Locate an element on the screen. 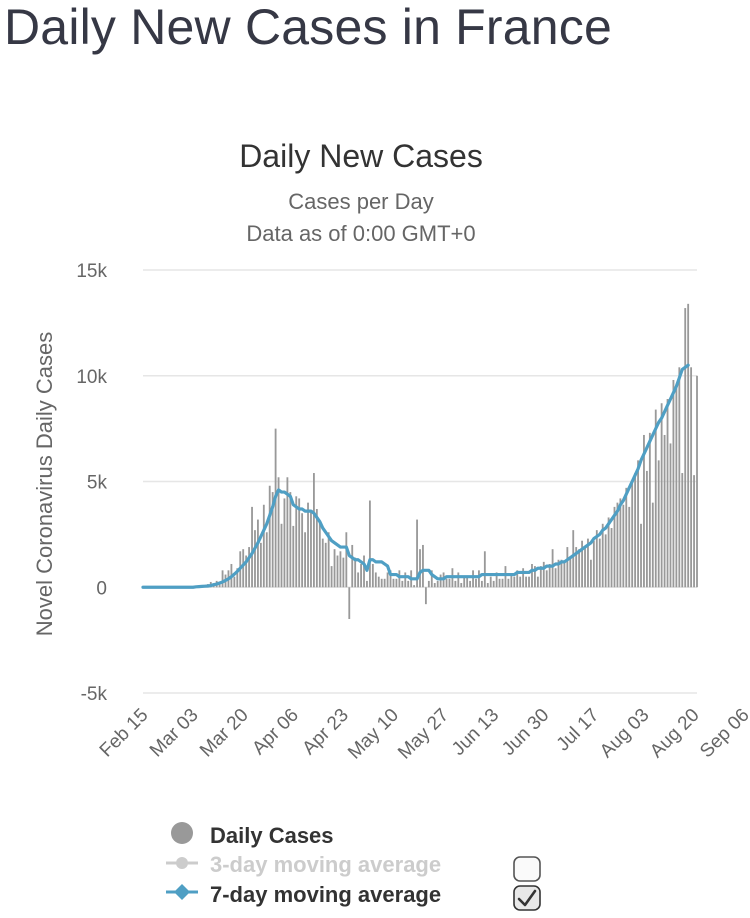 This screenshot has height=918, width=750. x-tick-label: Apr 23 is located at coordinates (325, 732).